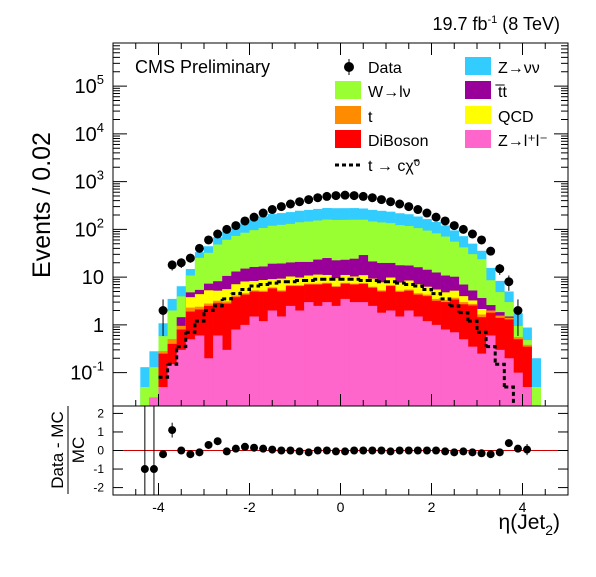 The image size is (596, 577). What do you see at coordinates (496, 24) in the screenshot?
I see `lumi-label: 19.7 fb-1 (8 TeV)` at bounding box center [496, 24].